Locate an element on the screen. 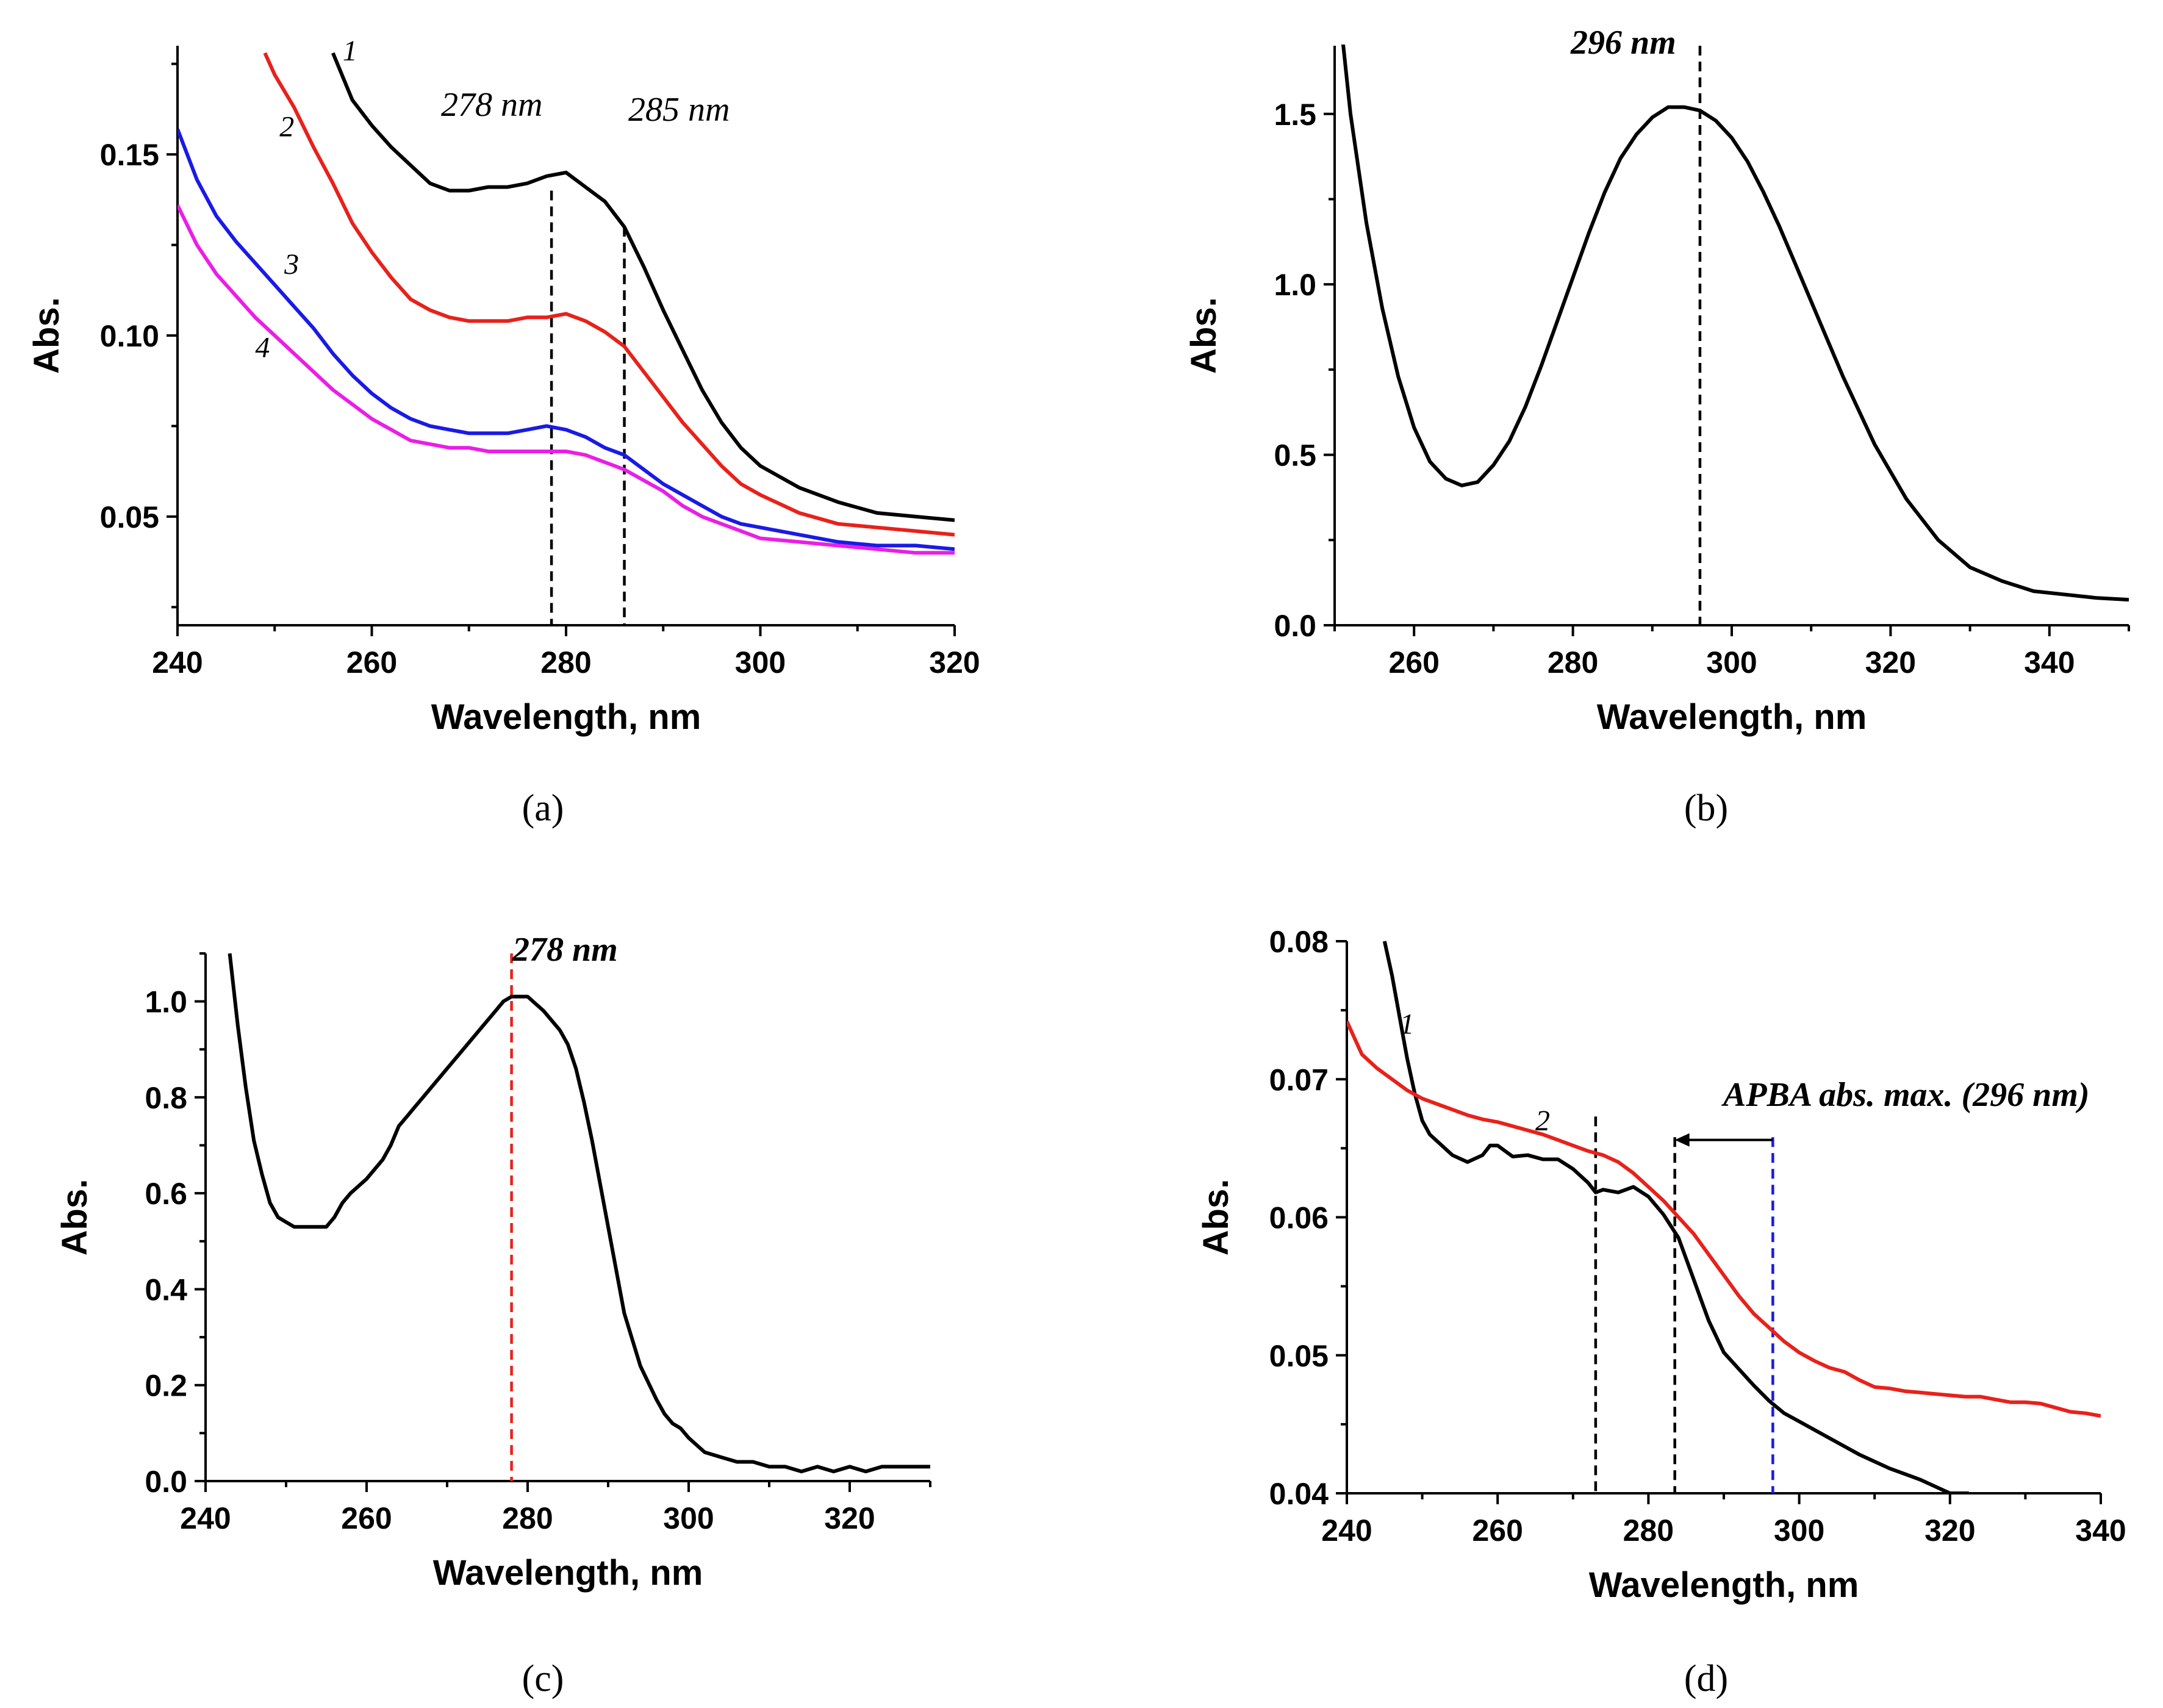 Image resolution: width=2163 pixels, height=1708 pixels. curve-number-label: 4 is located at coordinates (262, 348).